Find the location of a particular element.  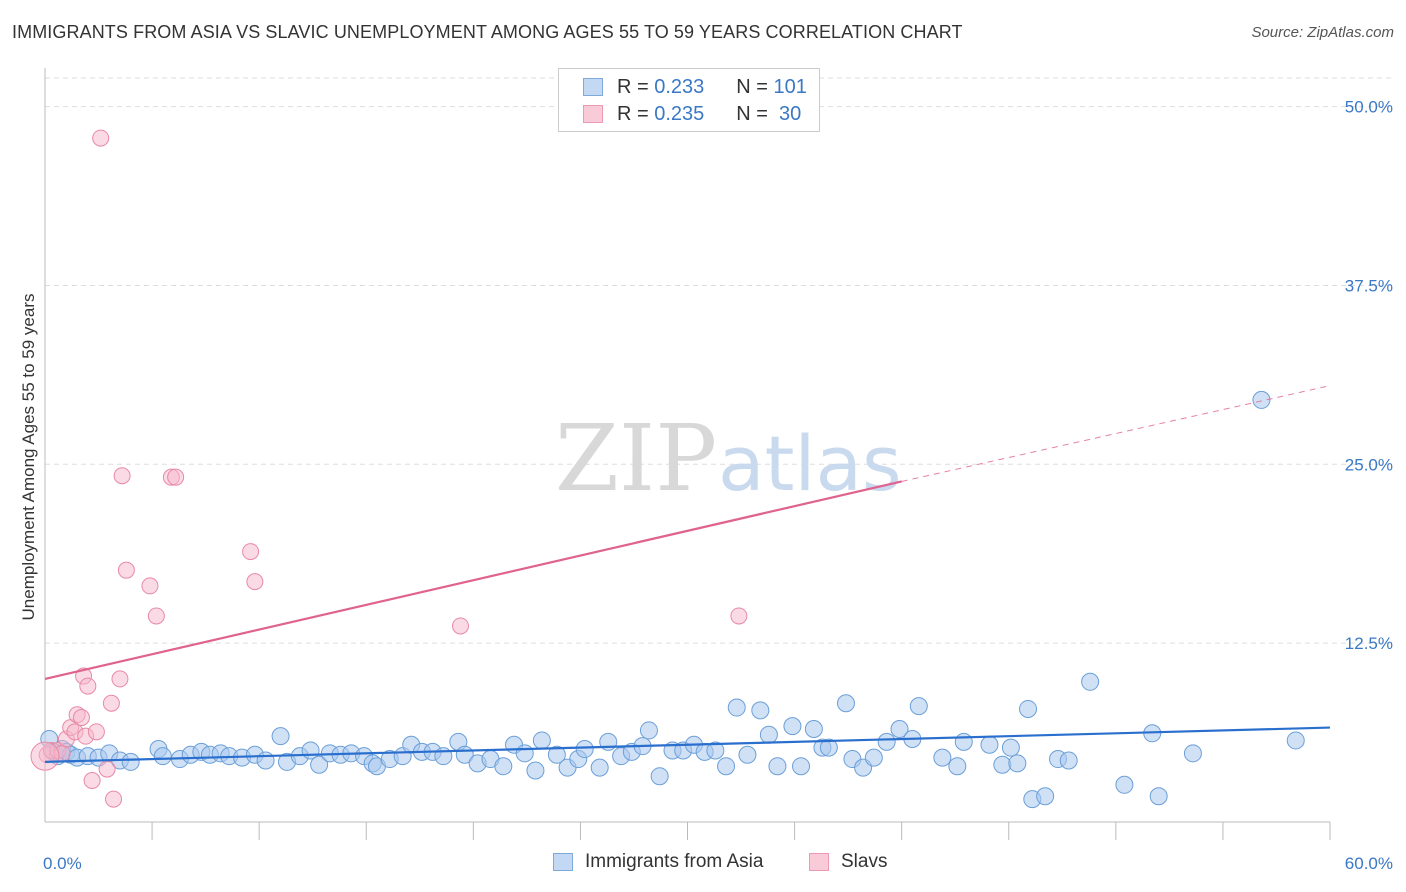

y-tick-label: 50.0% is located at coordinates (1369, 107).